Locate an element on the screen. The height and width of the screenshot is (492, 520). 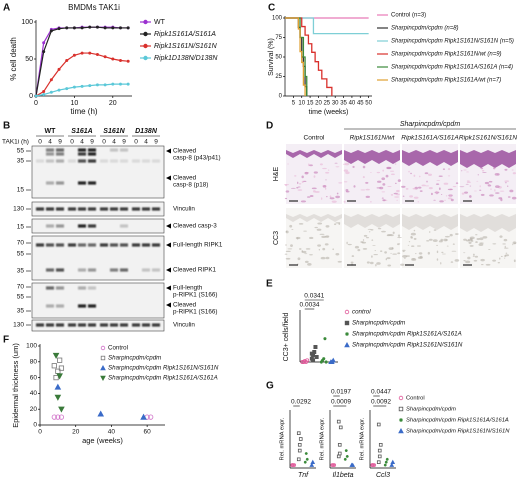
panel-letter: B is located at coordinates (6, 126).